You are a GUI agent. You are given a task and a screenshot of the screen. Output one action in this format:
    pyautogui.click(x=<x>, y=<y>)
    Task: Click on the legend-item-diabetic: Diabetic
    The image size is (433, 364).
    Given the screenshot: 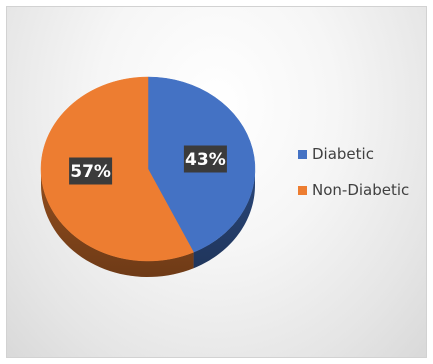 What is the action you would take?
    pyautogui.click(x=336, y=154)
    